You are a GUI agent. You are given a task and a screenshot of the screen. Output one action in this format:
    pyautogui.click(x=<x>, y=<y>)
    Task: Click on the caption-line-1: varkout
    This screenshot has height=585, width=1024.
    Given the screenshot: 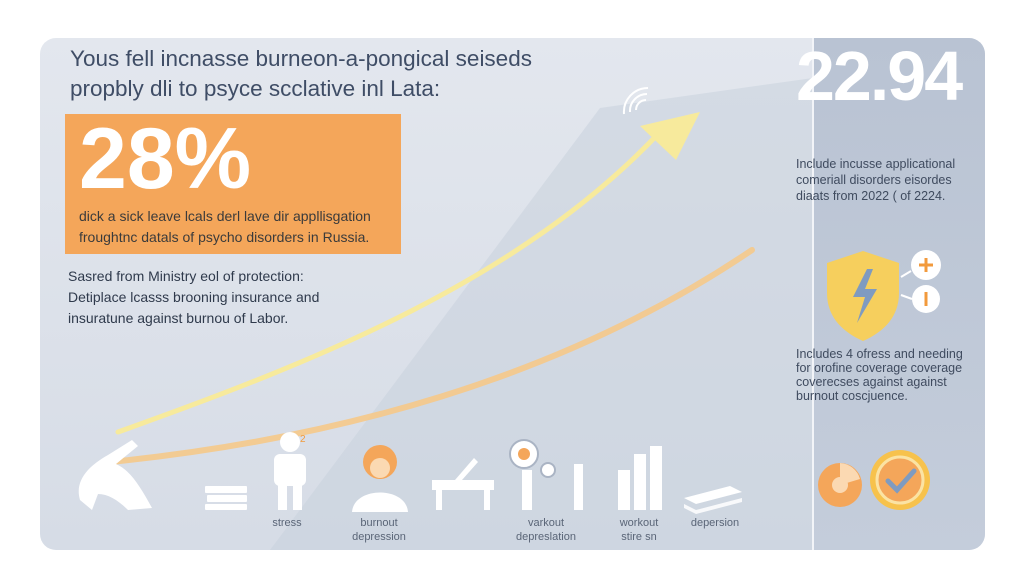 What is the action you would take?
    pyautogui.click(x=546, y=523)
    